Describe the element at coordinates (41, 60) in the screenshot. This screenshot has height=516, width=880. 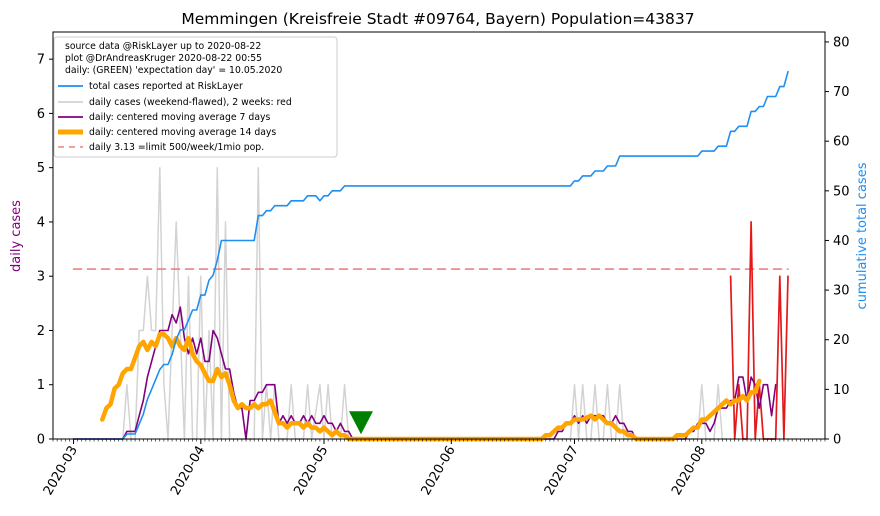
I see `left-tick-label: 7` at that location.